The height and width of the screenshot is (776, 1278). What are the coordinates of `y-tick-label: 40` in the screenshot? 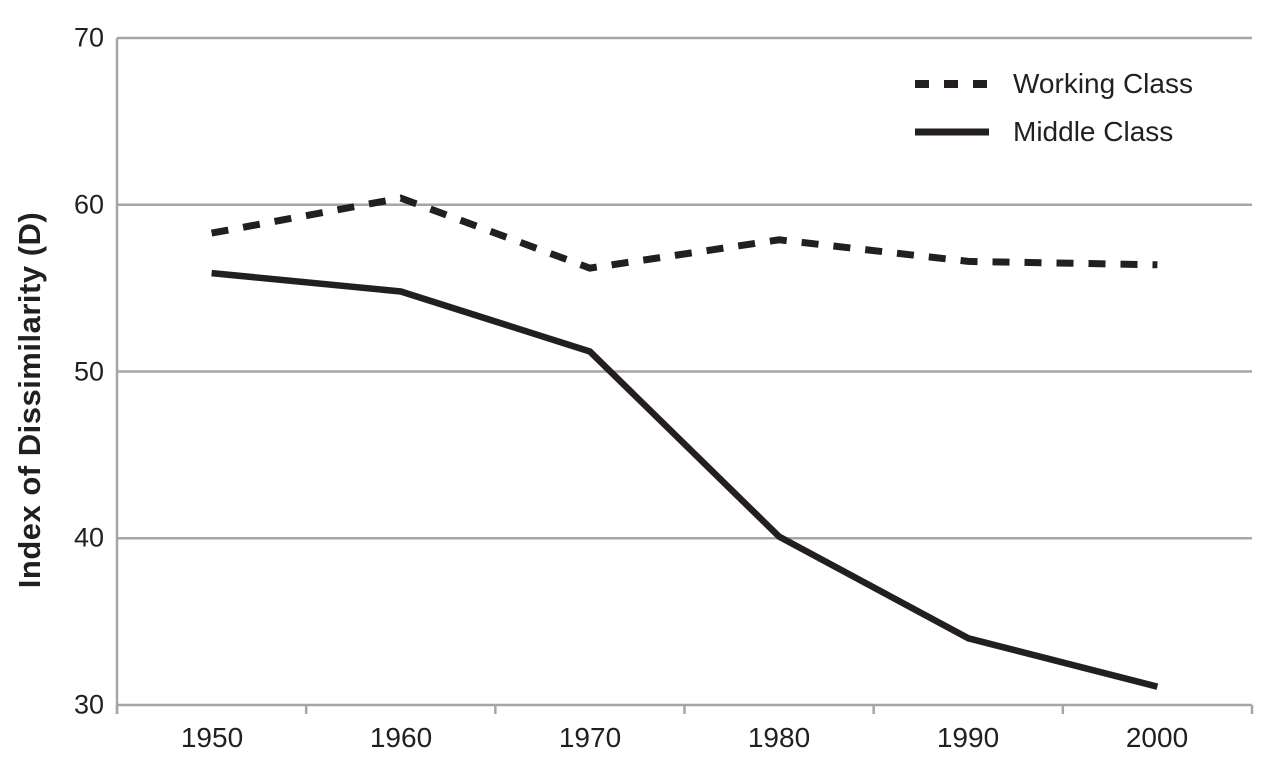 It's located at (88, 537).